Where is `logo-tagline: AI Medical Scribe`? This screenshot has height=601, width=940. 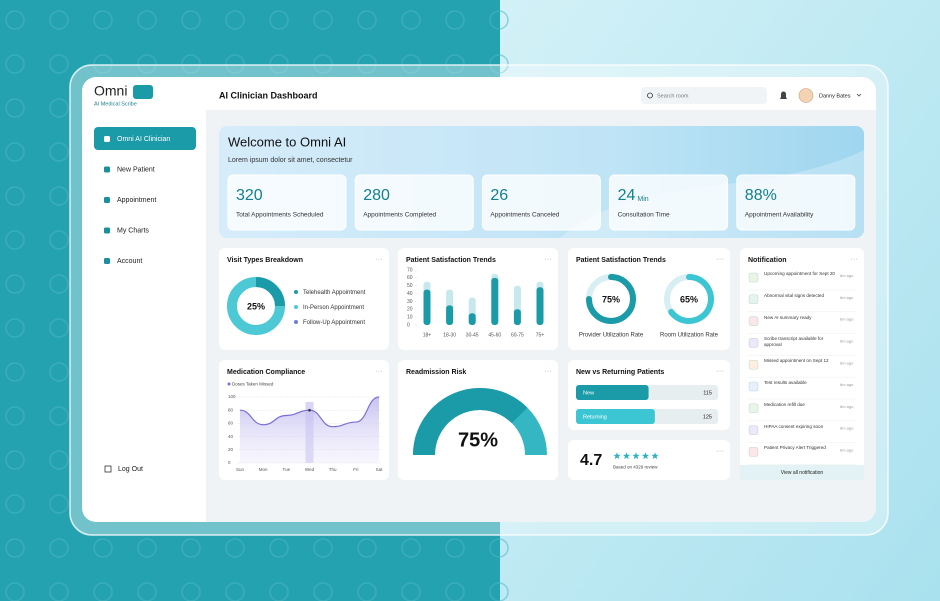 logo-tagline: AI Medical Scribe is located at coordinates (115, 104).